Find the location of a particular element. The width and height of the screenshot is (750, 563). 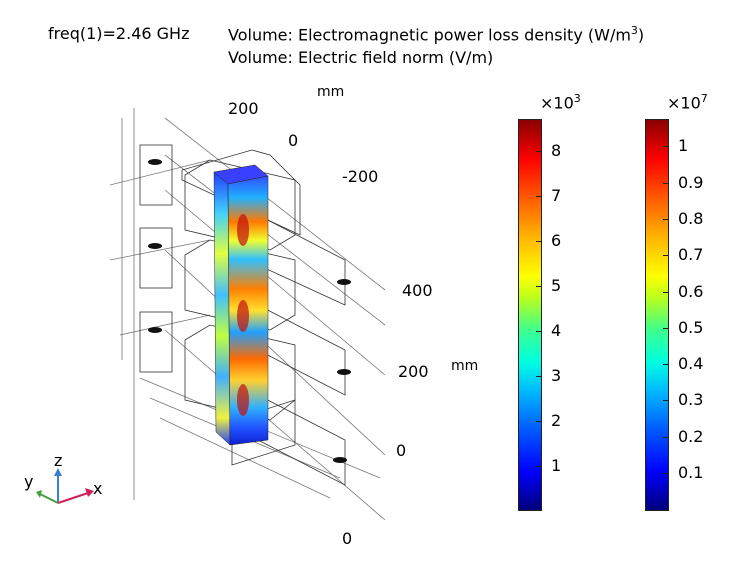

colorbar1-tick-label: 8 is located at coordinates (556, 150).